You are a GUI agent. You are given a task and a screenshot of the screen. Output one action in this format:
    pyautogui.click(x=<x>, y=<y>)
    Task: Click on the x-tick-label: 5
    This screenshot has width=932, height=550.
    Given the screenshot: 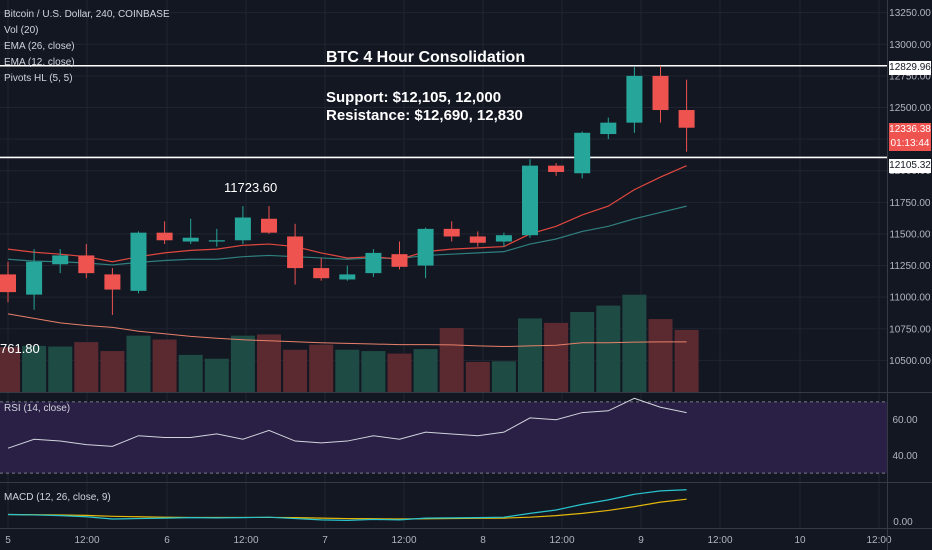 What is the action you would take?
    pyautogui.click(x=8, y=540)
    